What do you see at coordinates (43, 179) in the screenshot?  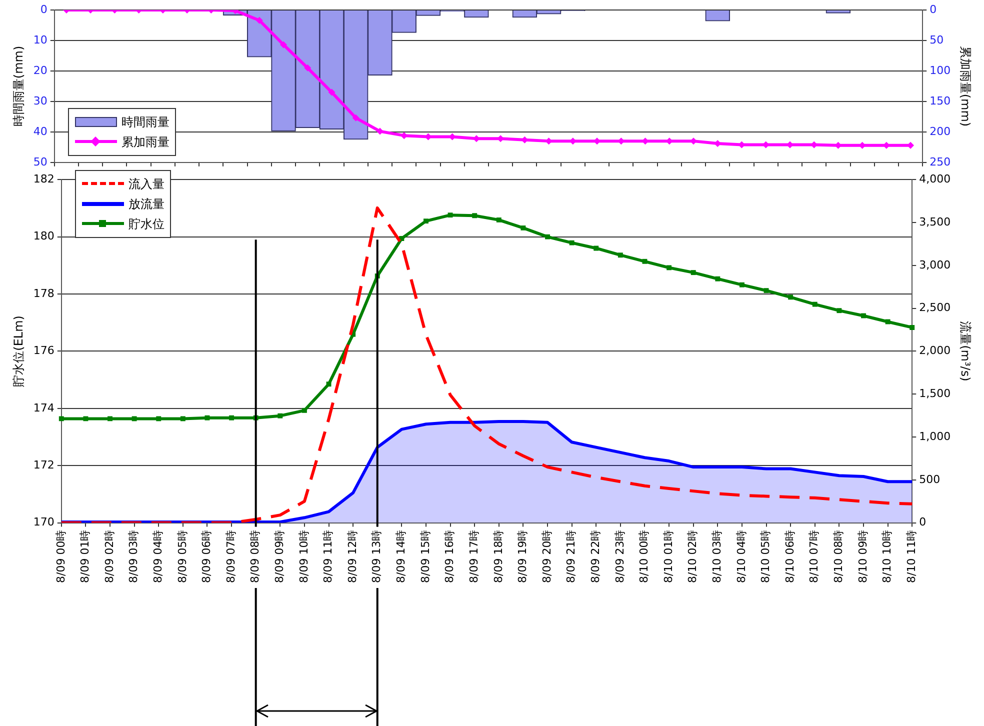 I see `y-tick-label: 182` at bounding box center [43, 179].